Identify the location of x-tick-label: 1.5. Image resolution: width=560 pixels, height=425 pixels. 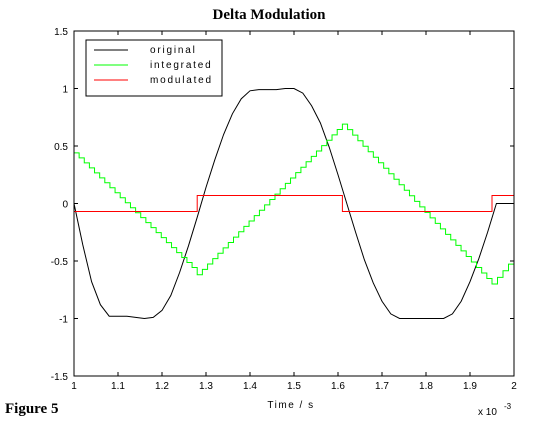
(294, 386).